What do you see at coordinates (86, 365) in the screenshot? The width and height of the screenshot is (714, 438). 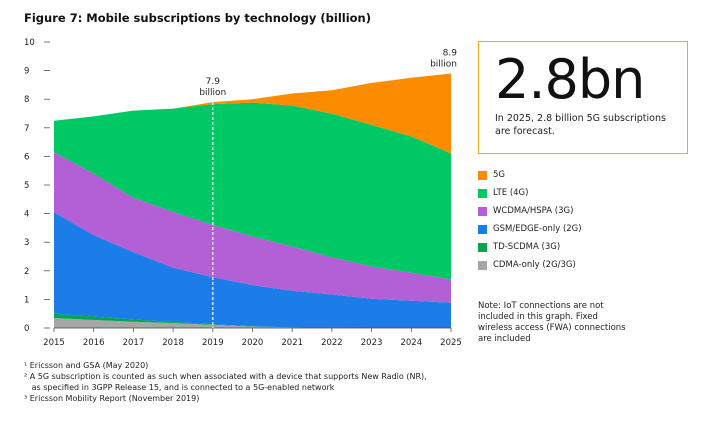 I see `footnote: ¹ Ericsson and GSA (May 2020)` at bounding box center [86, 365].